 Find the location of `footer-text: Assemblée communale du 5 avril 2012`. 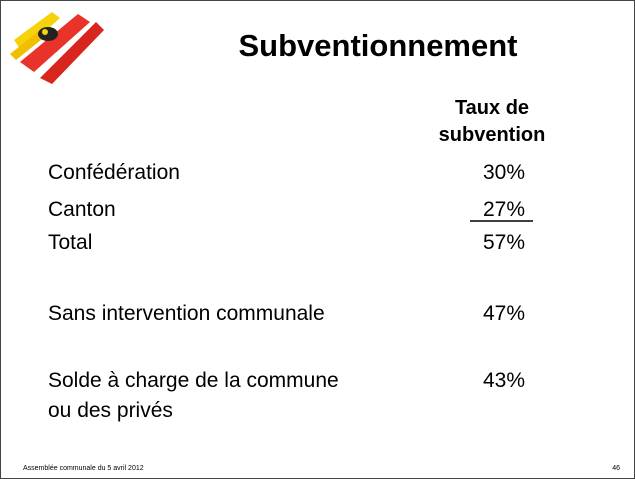

footer-text: Assemblée communale du 5 avril 2012 is located at coordinates (83, 468).